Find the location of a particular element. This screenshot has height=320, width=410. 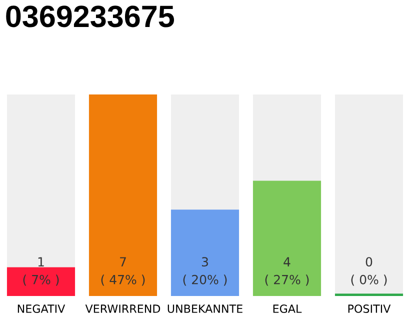

x-tick-label: EGAL is located at coordinates (287, 308).